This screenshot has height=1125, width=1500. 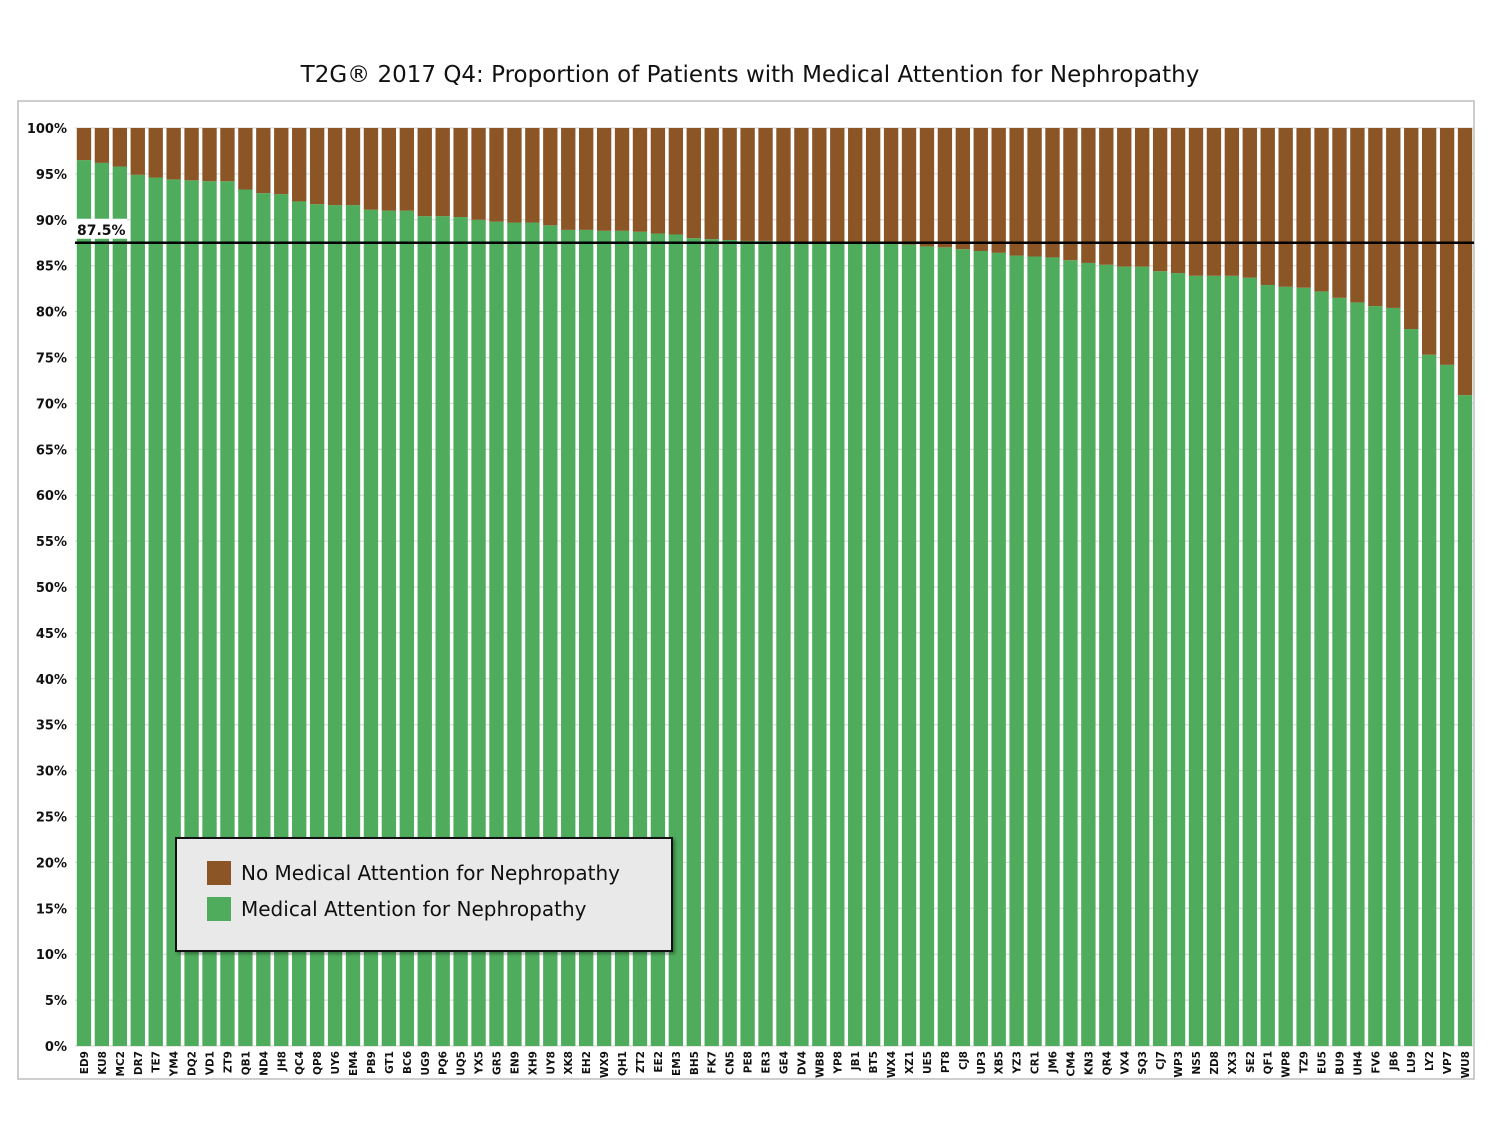 What do you see at coordinates (85, 1062) in the screenshot?
I see `x-tick-label: ED9` at bounding box center [85, 1062].